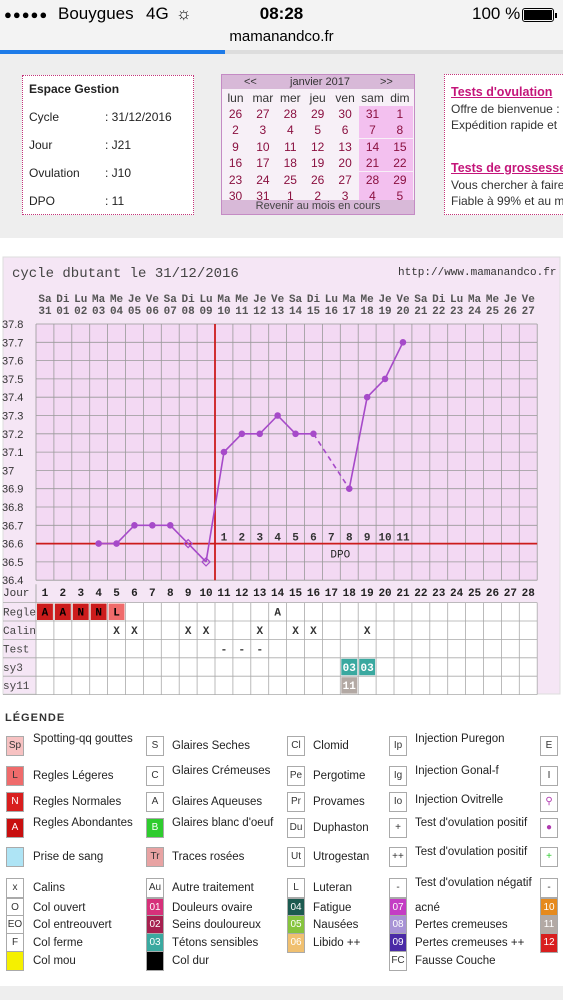  I want to click on address-bar: mamanandco.fr, so click(281, 36).